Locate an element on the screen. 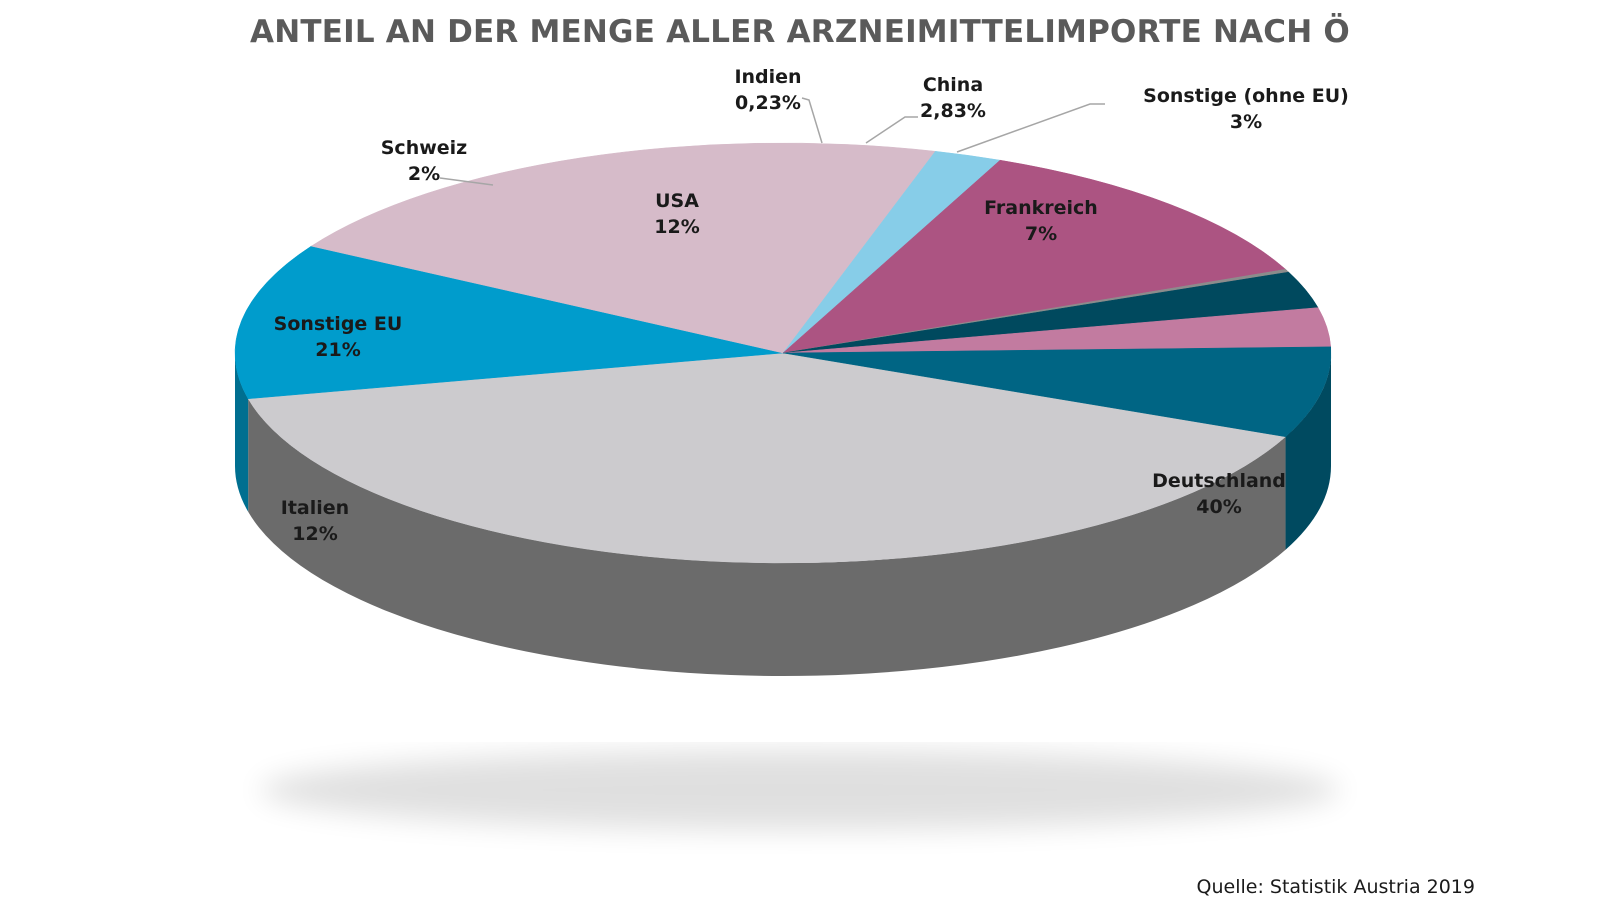  slice-usa is located at coordinates (1034, 256).